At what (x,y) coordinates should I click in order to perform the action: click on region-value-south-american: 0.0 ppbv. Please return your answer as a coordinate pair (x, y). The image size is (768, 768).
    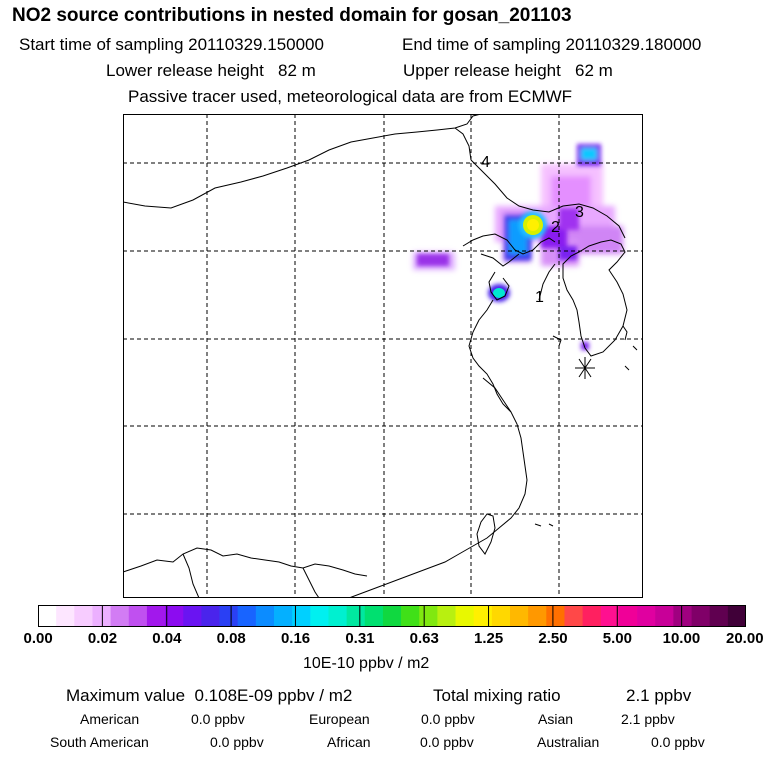
    Looking at the image, I should click on (237, 742).